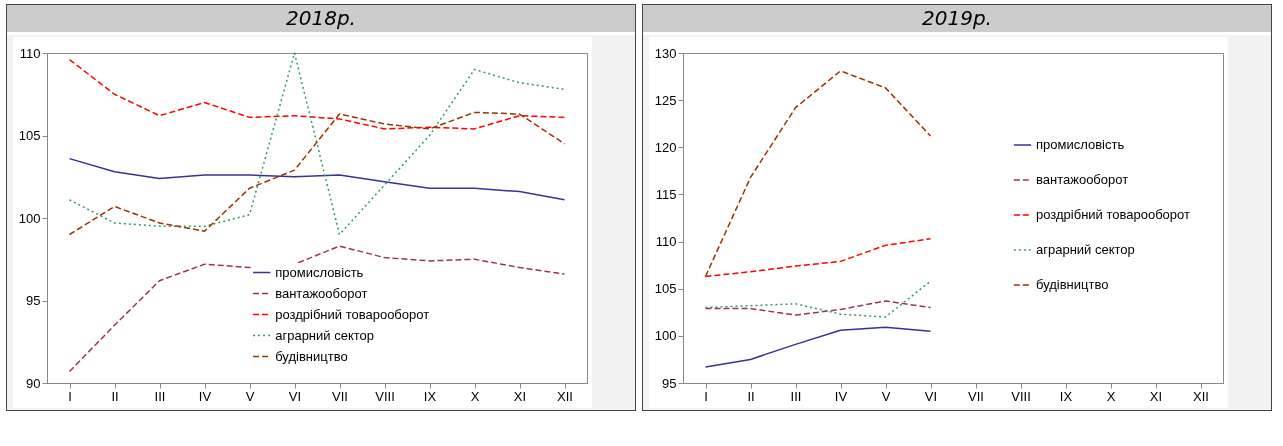 Image resolution: width=1283 pixels, height=446 pixels. Describe the element at coordinates (33, 383) in the screenshot. I see `y-tick-label: 90` at that location.